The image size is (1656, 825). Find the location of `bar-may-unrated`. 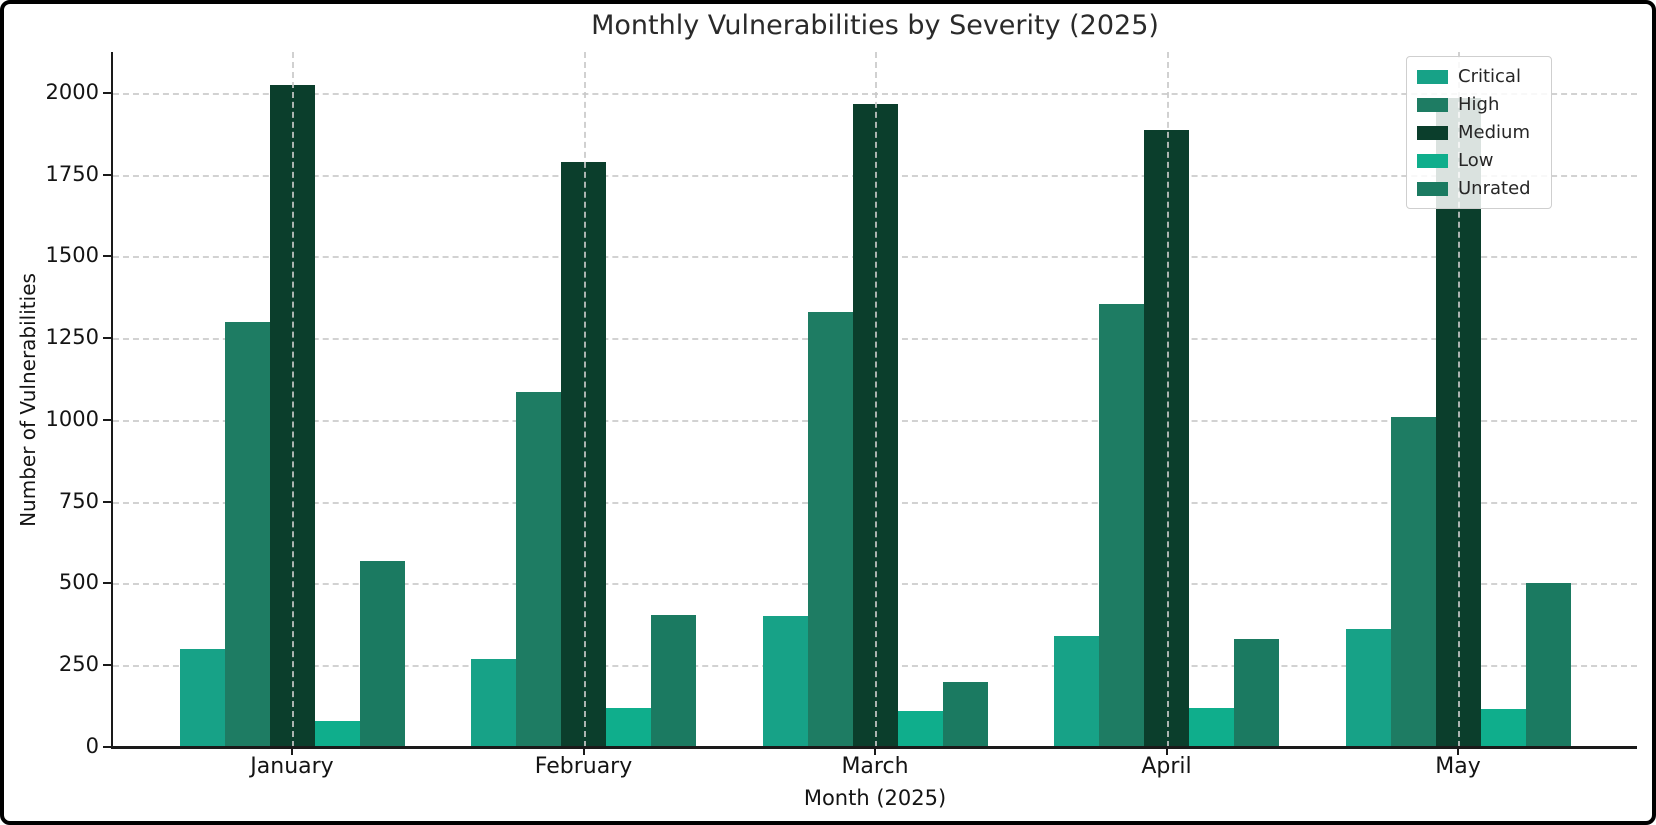

bar-may-unrated is located at coordinates (1548, 665).